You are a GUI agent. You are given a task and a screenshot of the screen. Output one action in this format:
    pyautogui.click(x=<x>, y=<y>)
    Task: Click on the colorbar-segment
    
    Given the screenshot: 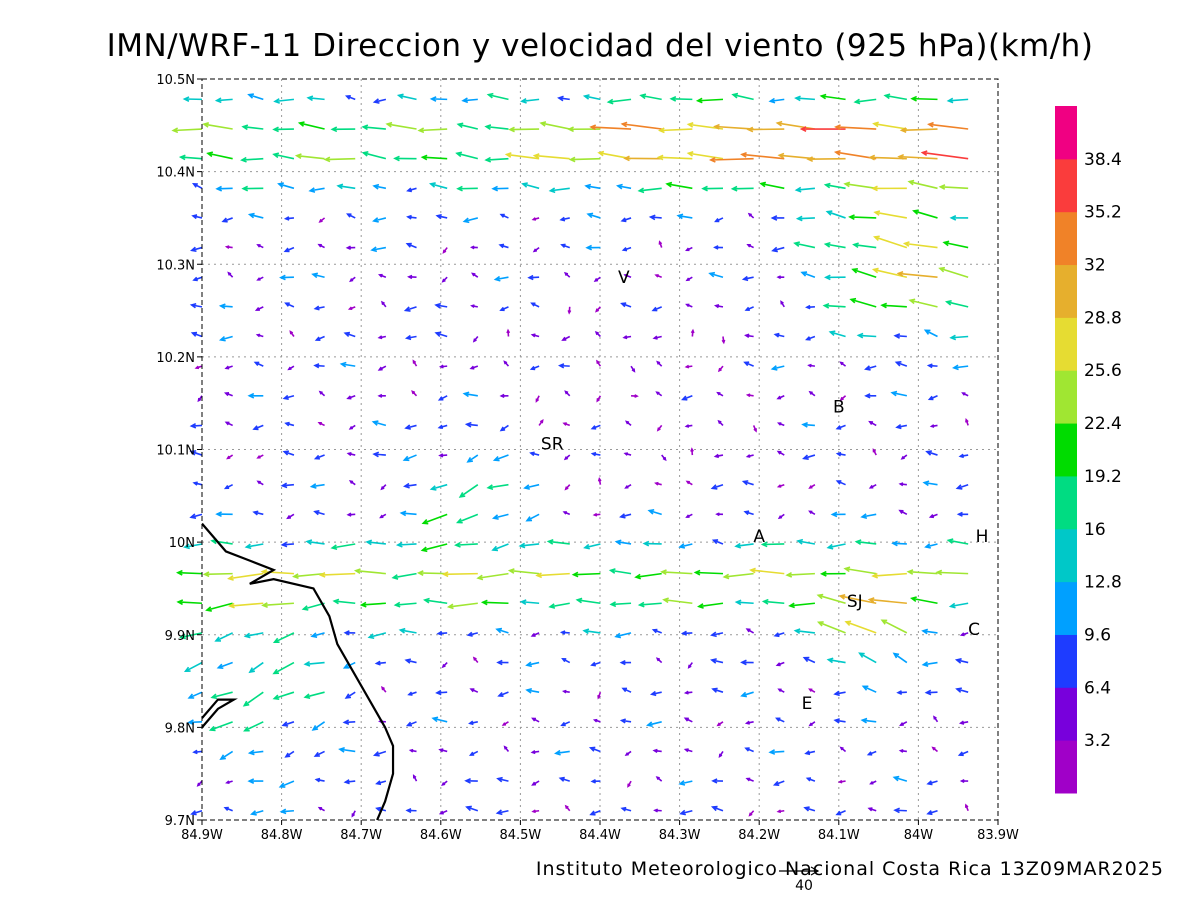 What is the action you would take?
    pyautogui.click(x=1066, y=397)
    